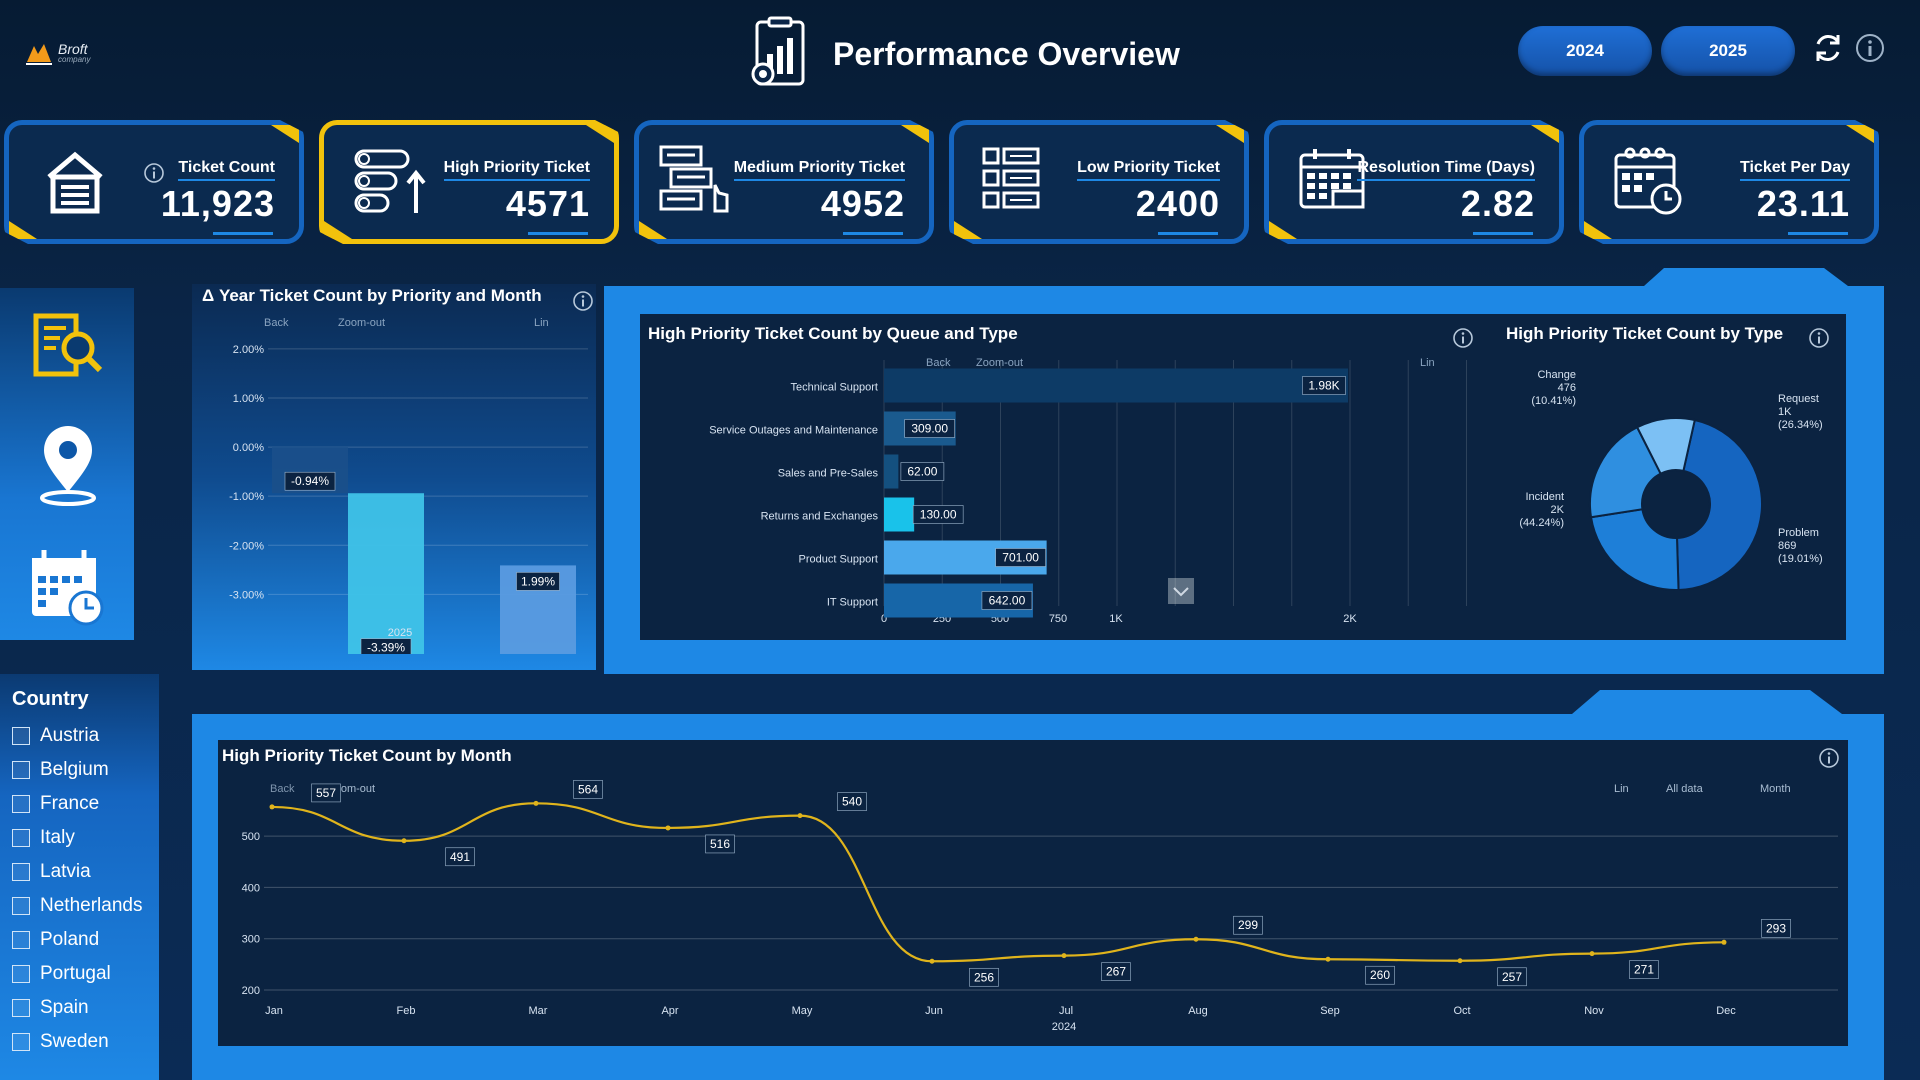 The width and height of the screenshot is (1920, 1080). I want to click on year-2025-button: 2025, so click(1728, 51).